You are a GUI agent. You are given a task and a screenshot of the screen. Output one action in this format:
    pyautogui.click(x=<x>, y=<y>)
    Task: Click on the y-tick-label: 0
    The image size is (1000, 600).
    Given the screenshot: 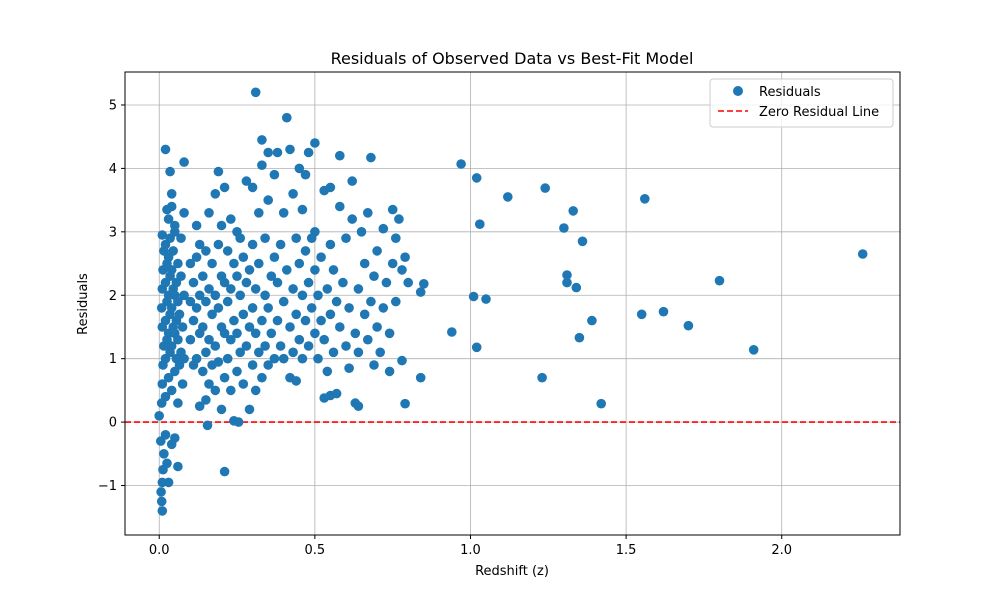 What is the action you would take?
    pyautogui.click(x=113, y=423)
    